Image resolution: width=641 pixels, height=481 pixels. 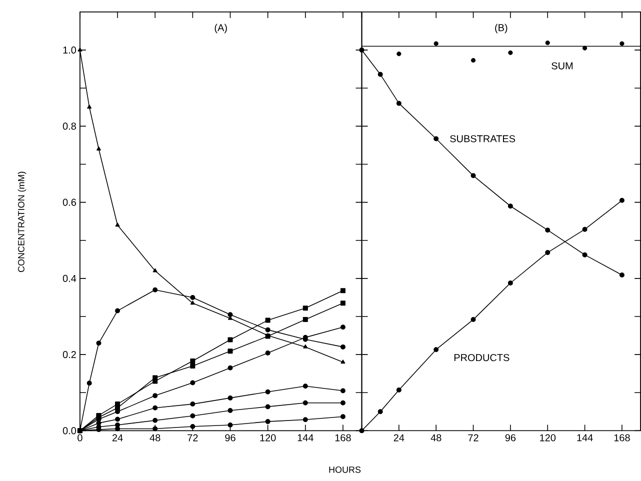 What do you see at coordinates (69, 354) in the screenshot?
I see `y-tick-label: 0.2` at bounding box center [69, 354].